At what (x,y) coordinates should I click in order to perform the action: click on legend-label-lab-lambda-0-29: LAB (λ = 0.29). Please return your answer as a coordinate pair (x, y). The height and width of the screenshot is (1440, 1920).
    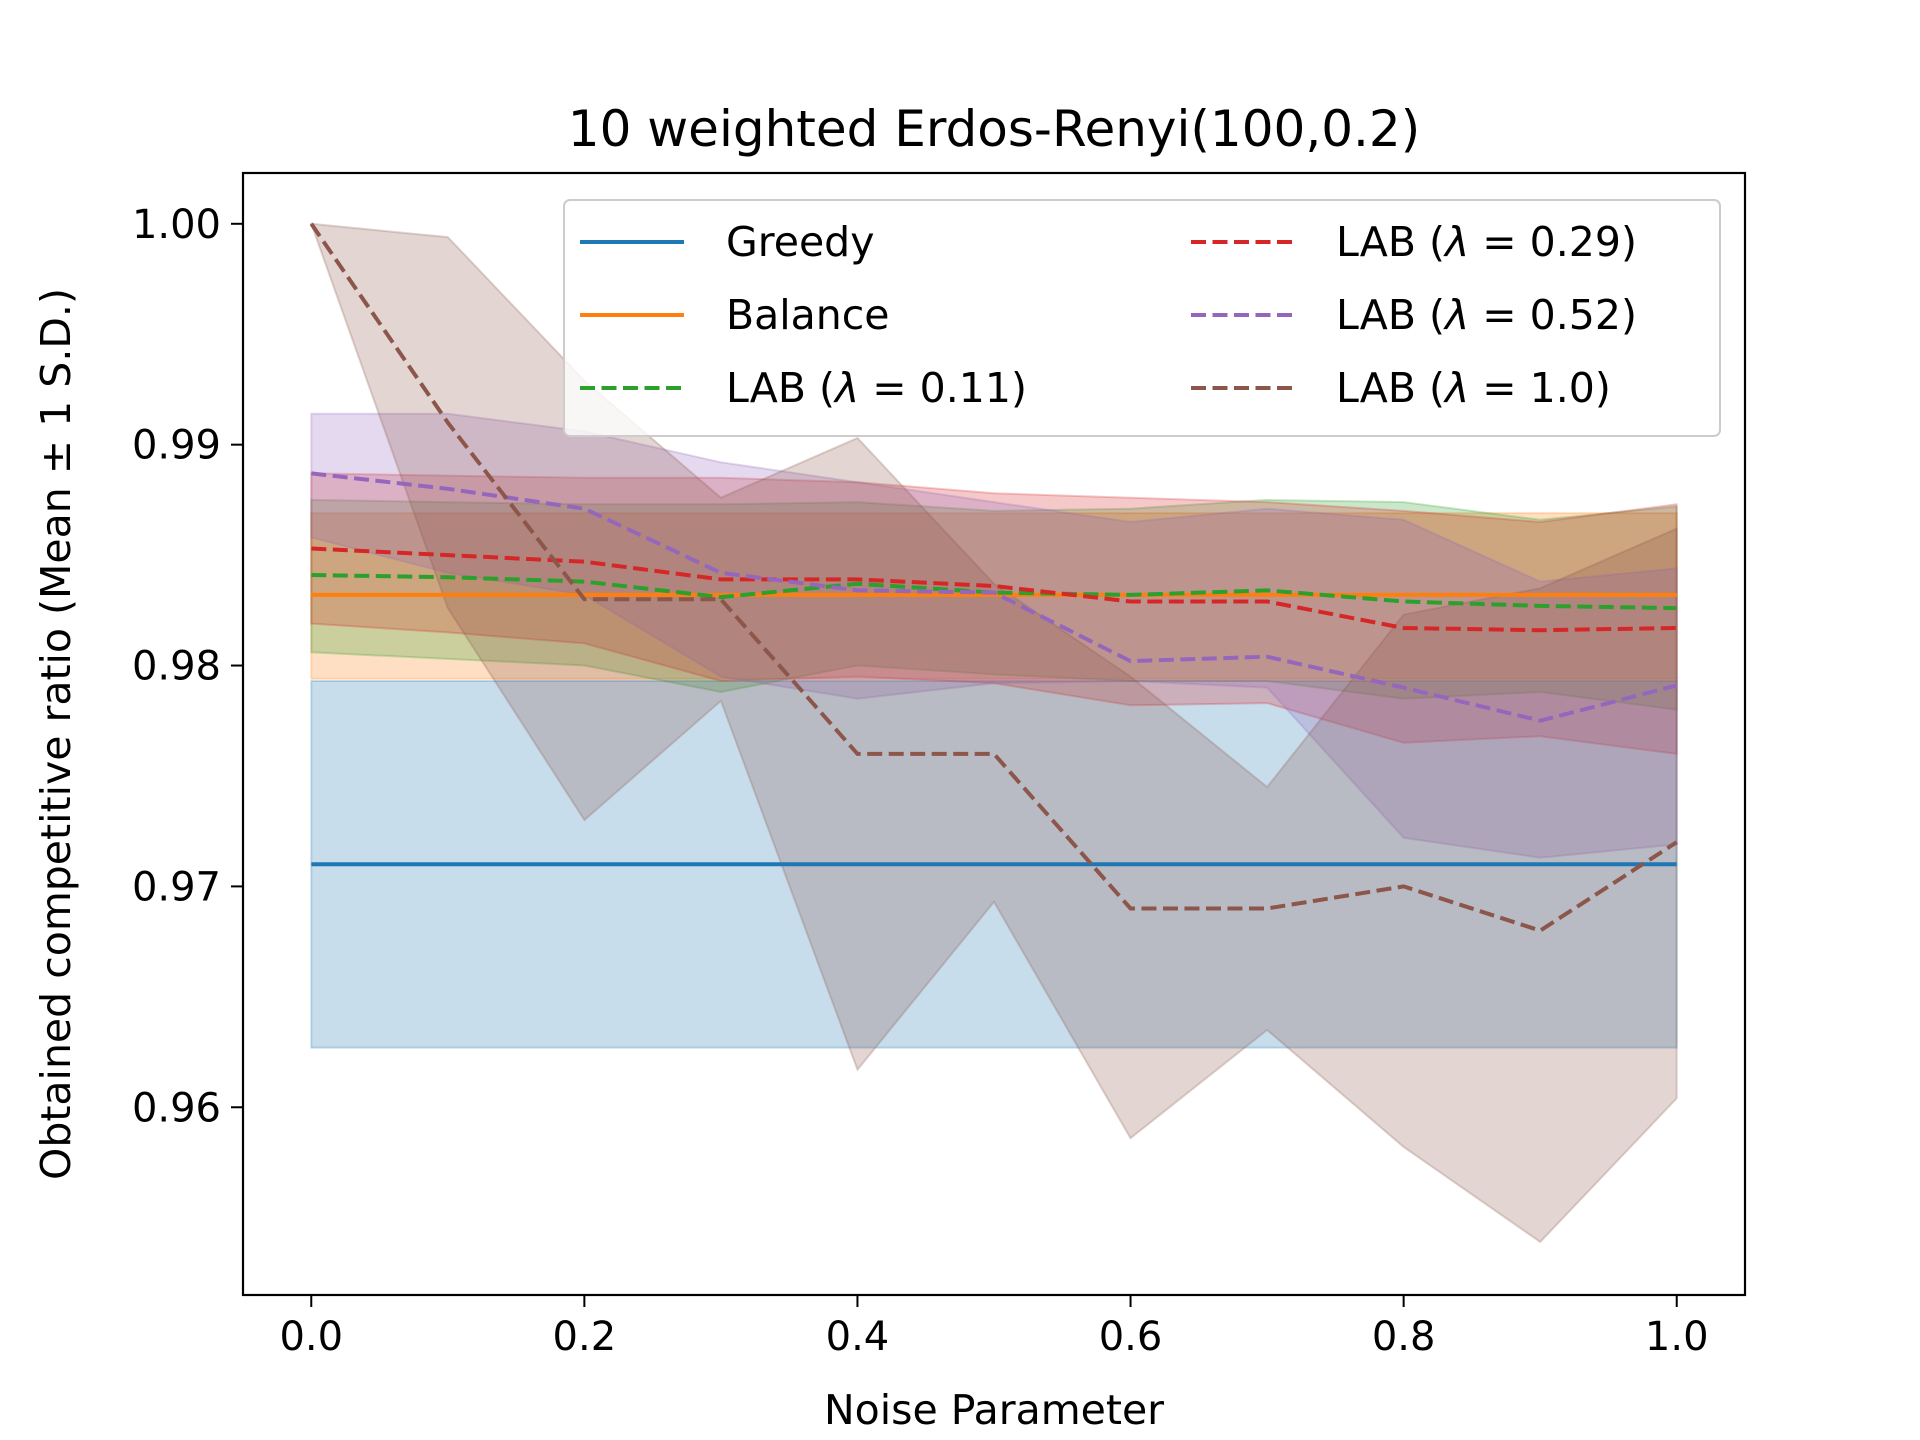
    Looking at the image, I should click on (1486, 242).